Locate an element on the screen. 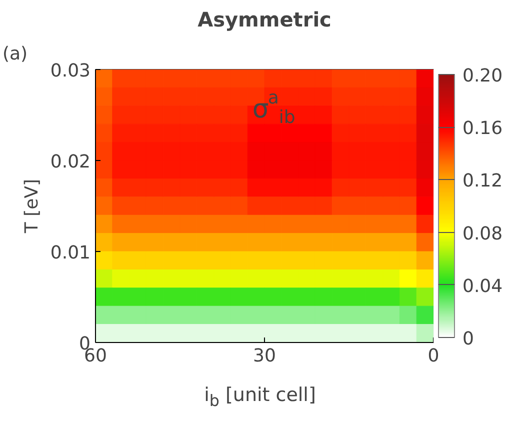 This screenshot has width=510, height=422. color-bar-label: 0.16 is located at coordinates (482, 129).